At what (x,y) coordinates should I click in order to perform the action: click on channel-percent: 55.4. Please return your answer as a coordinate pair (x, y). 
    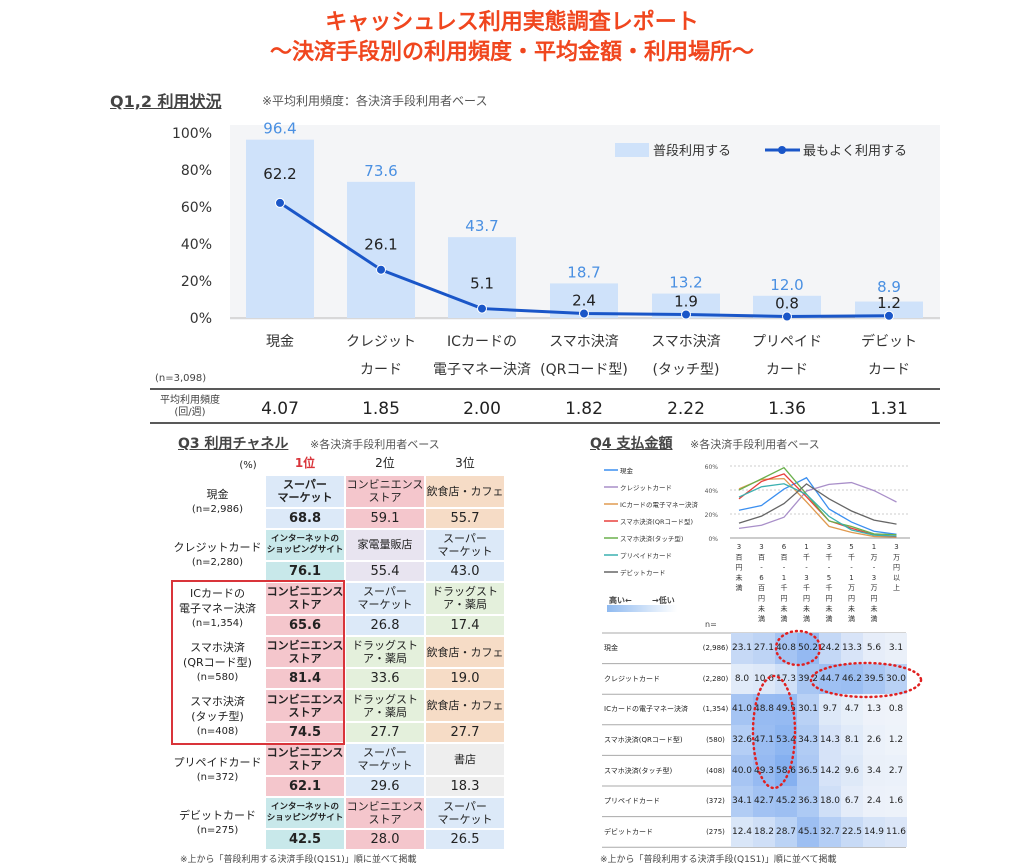
    Looking at the image, I should click on (385, 572).